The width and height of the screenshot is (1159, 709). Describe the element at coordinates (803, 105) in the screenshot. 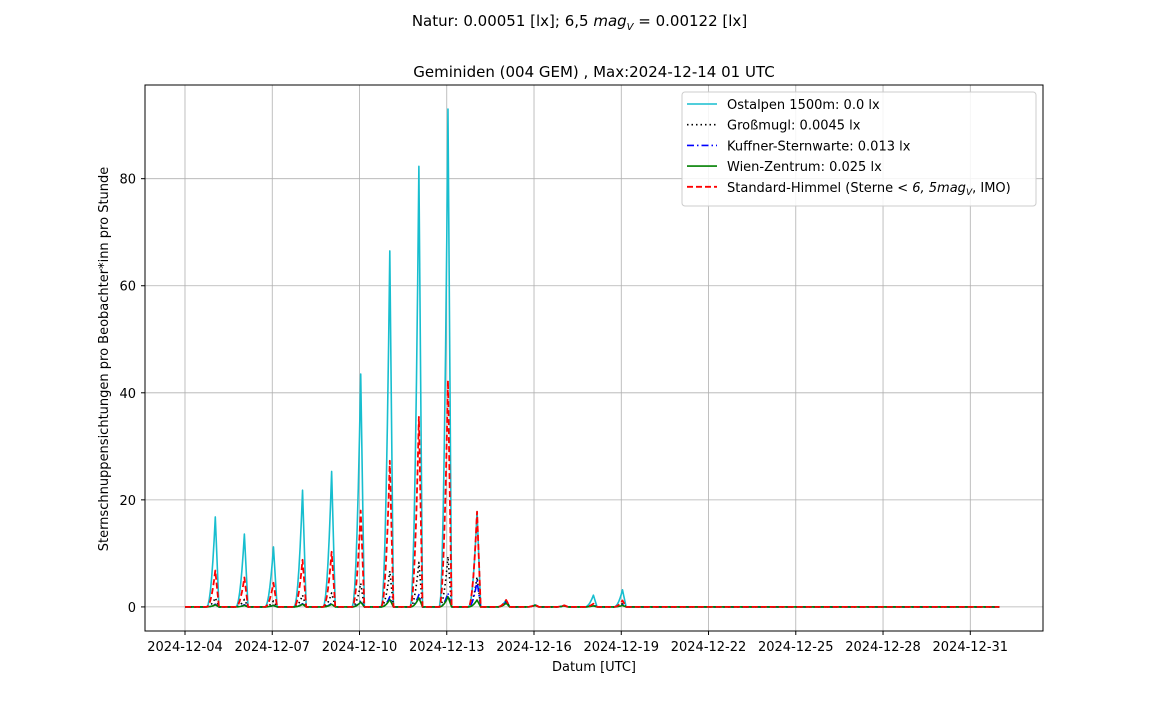

I see `legend-label-0: Ostalpen 1500m: 0.0 lx` at that location.